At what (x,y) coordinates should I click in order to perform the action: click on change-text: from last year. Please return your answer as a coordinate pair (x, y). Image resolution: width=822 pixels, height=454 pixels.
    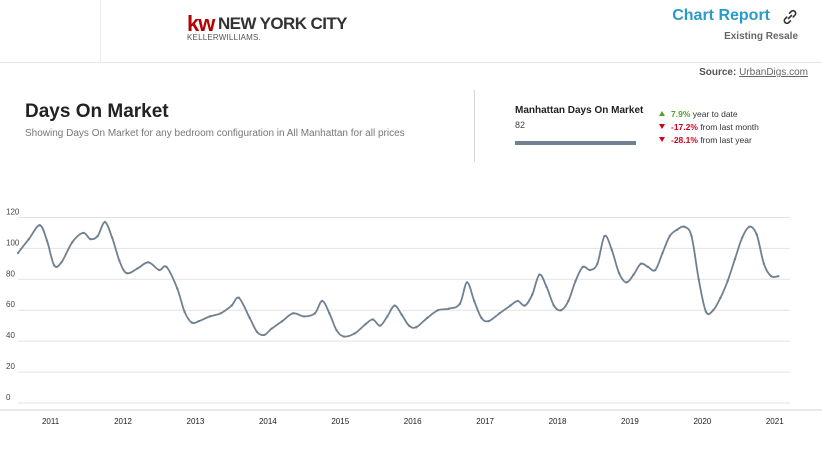
    Looking at the image, I should click on (726, 140).